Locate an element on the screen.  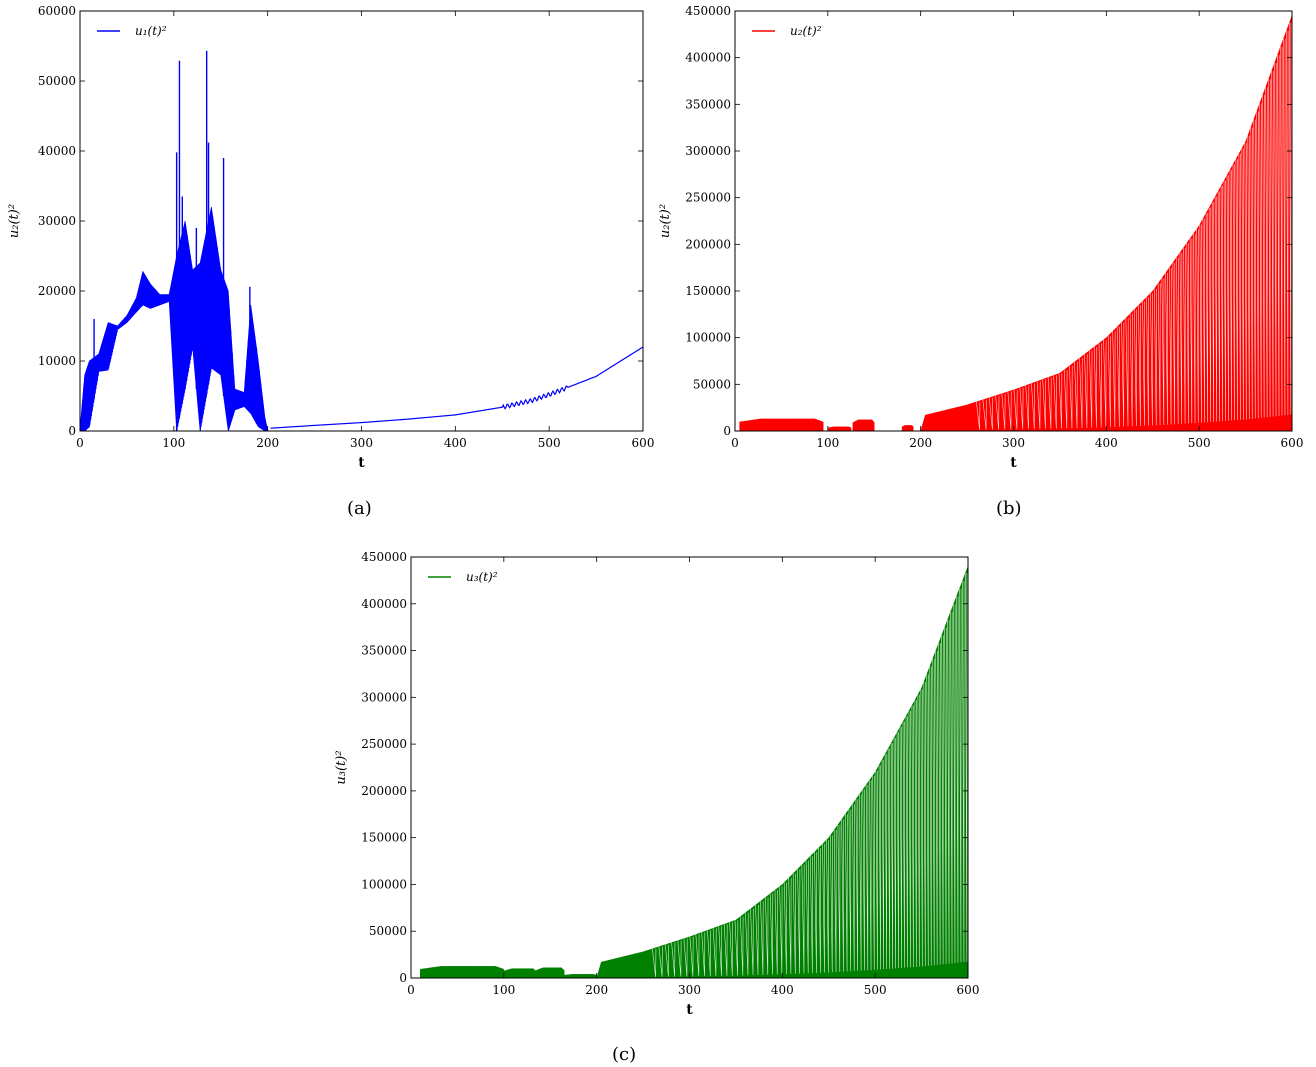
caption-a: (a) is located at coordinates (359, 508).